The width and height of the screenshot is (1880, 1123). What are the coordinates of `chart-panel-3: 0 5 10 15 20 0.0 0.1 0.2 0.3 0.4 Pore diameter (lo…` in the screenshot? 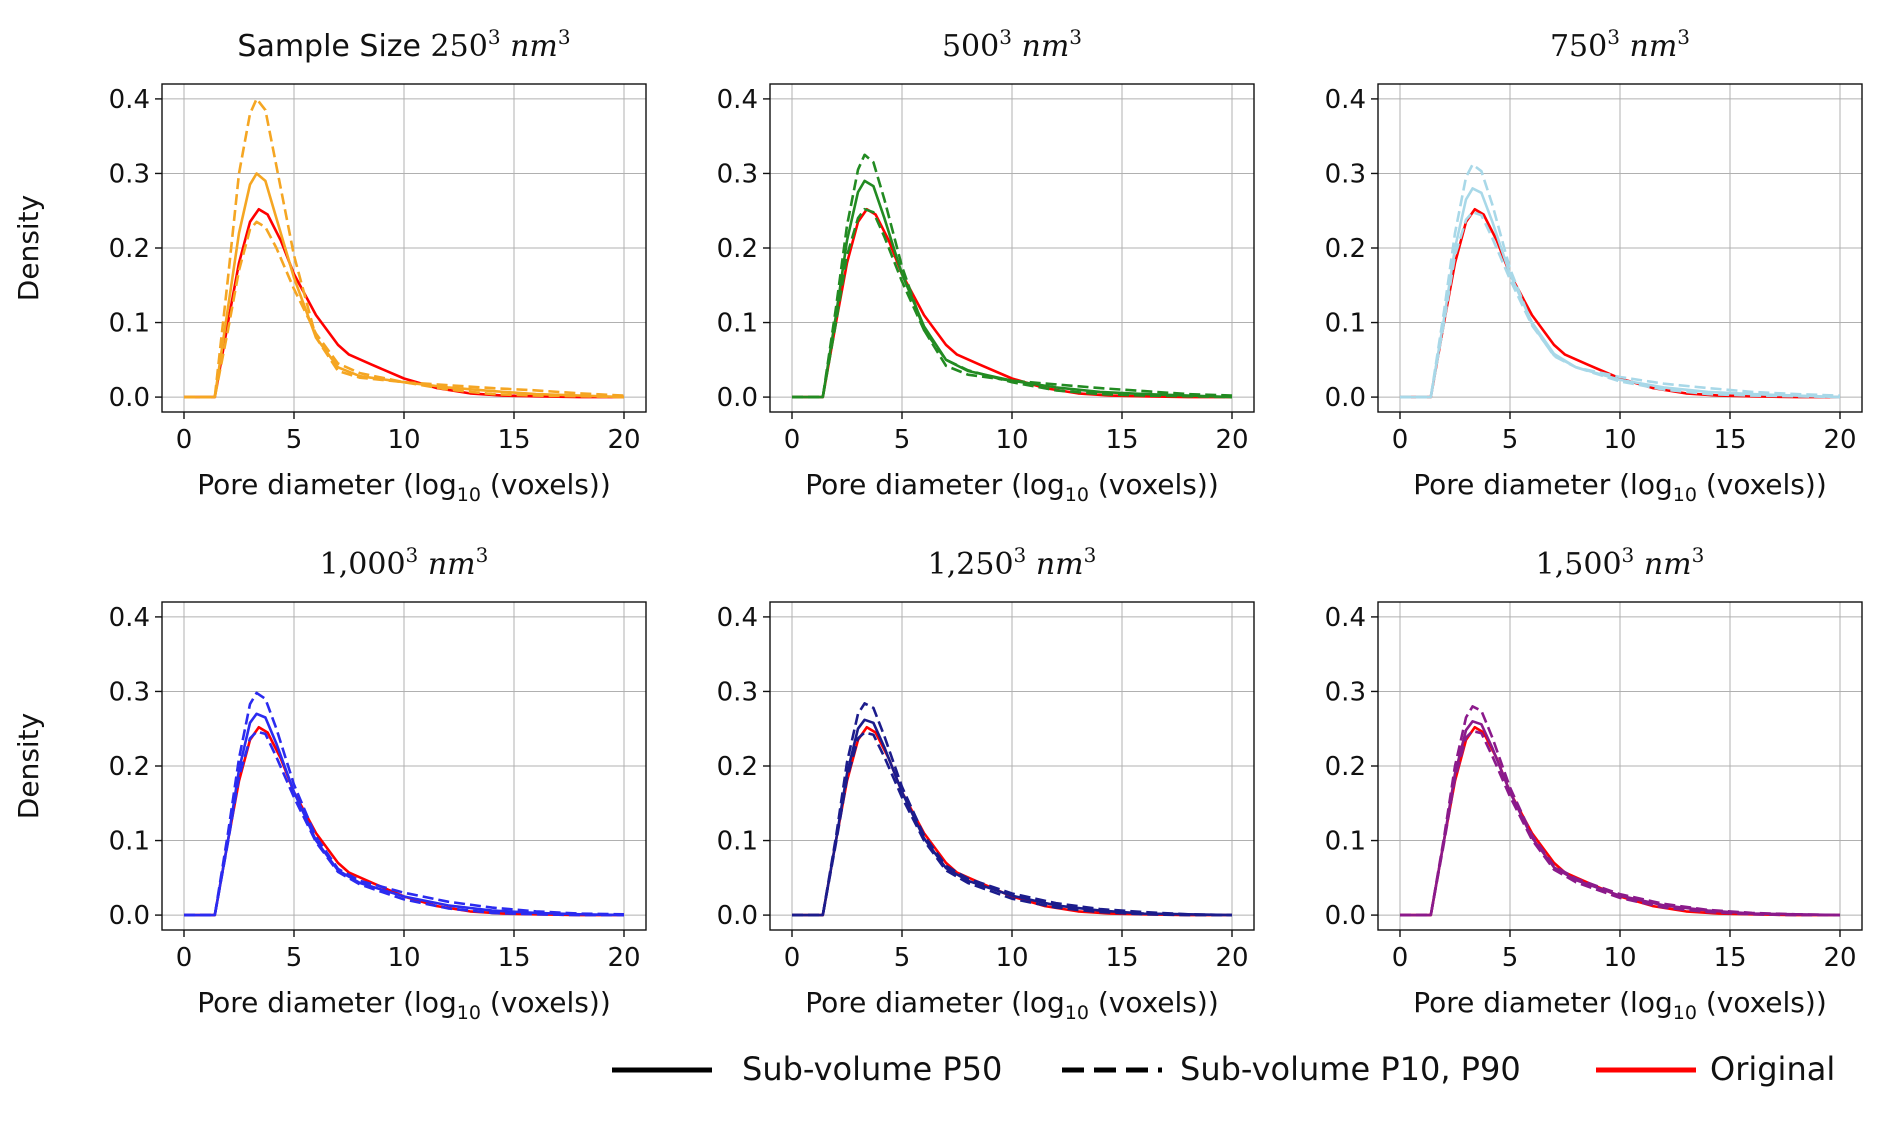 It's located at (1594, 265).